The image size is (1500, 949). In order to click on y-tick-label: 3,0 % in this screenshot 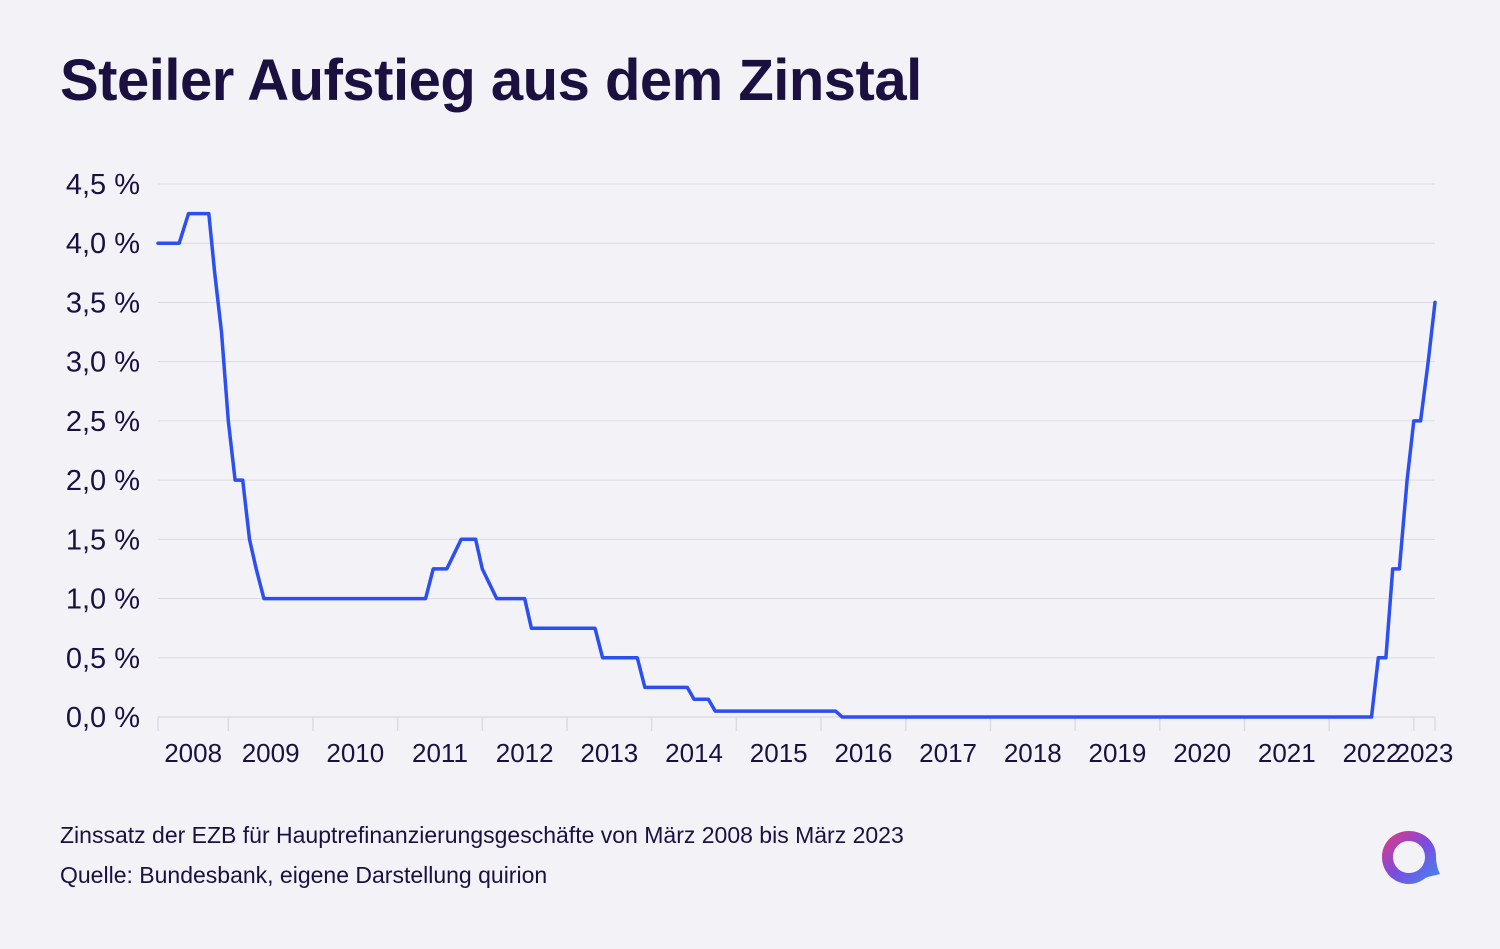, I will do `click(103, 363)`.